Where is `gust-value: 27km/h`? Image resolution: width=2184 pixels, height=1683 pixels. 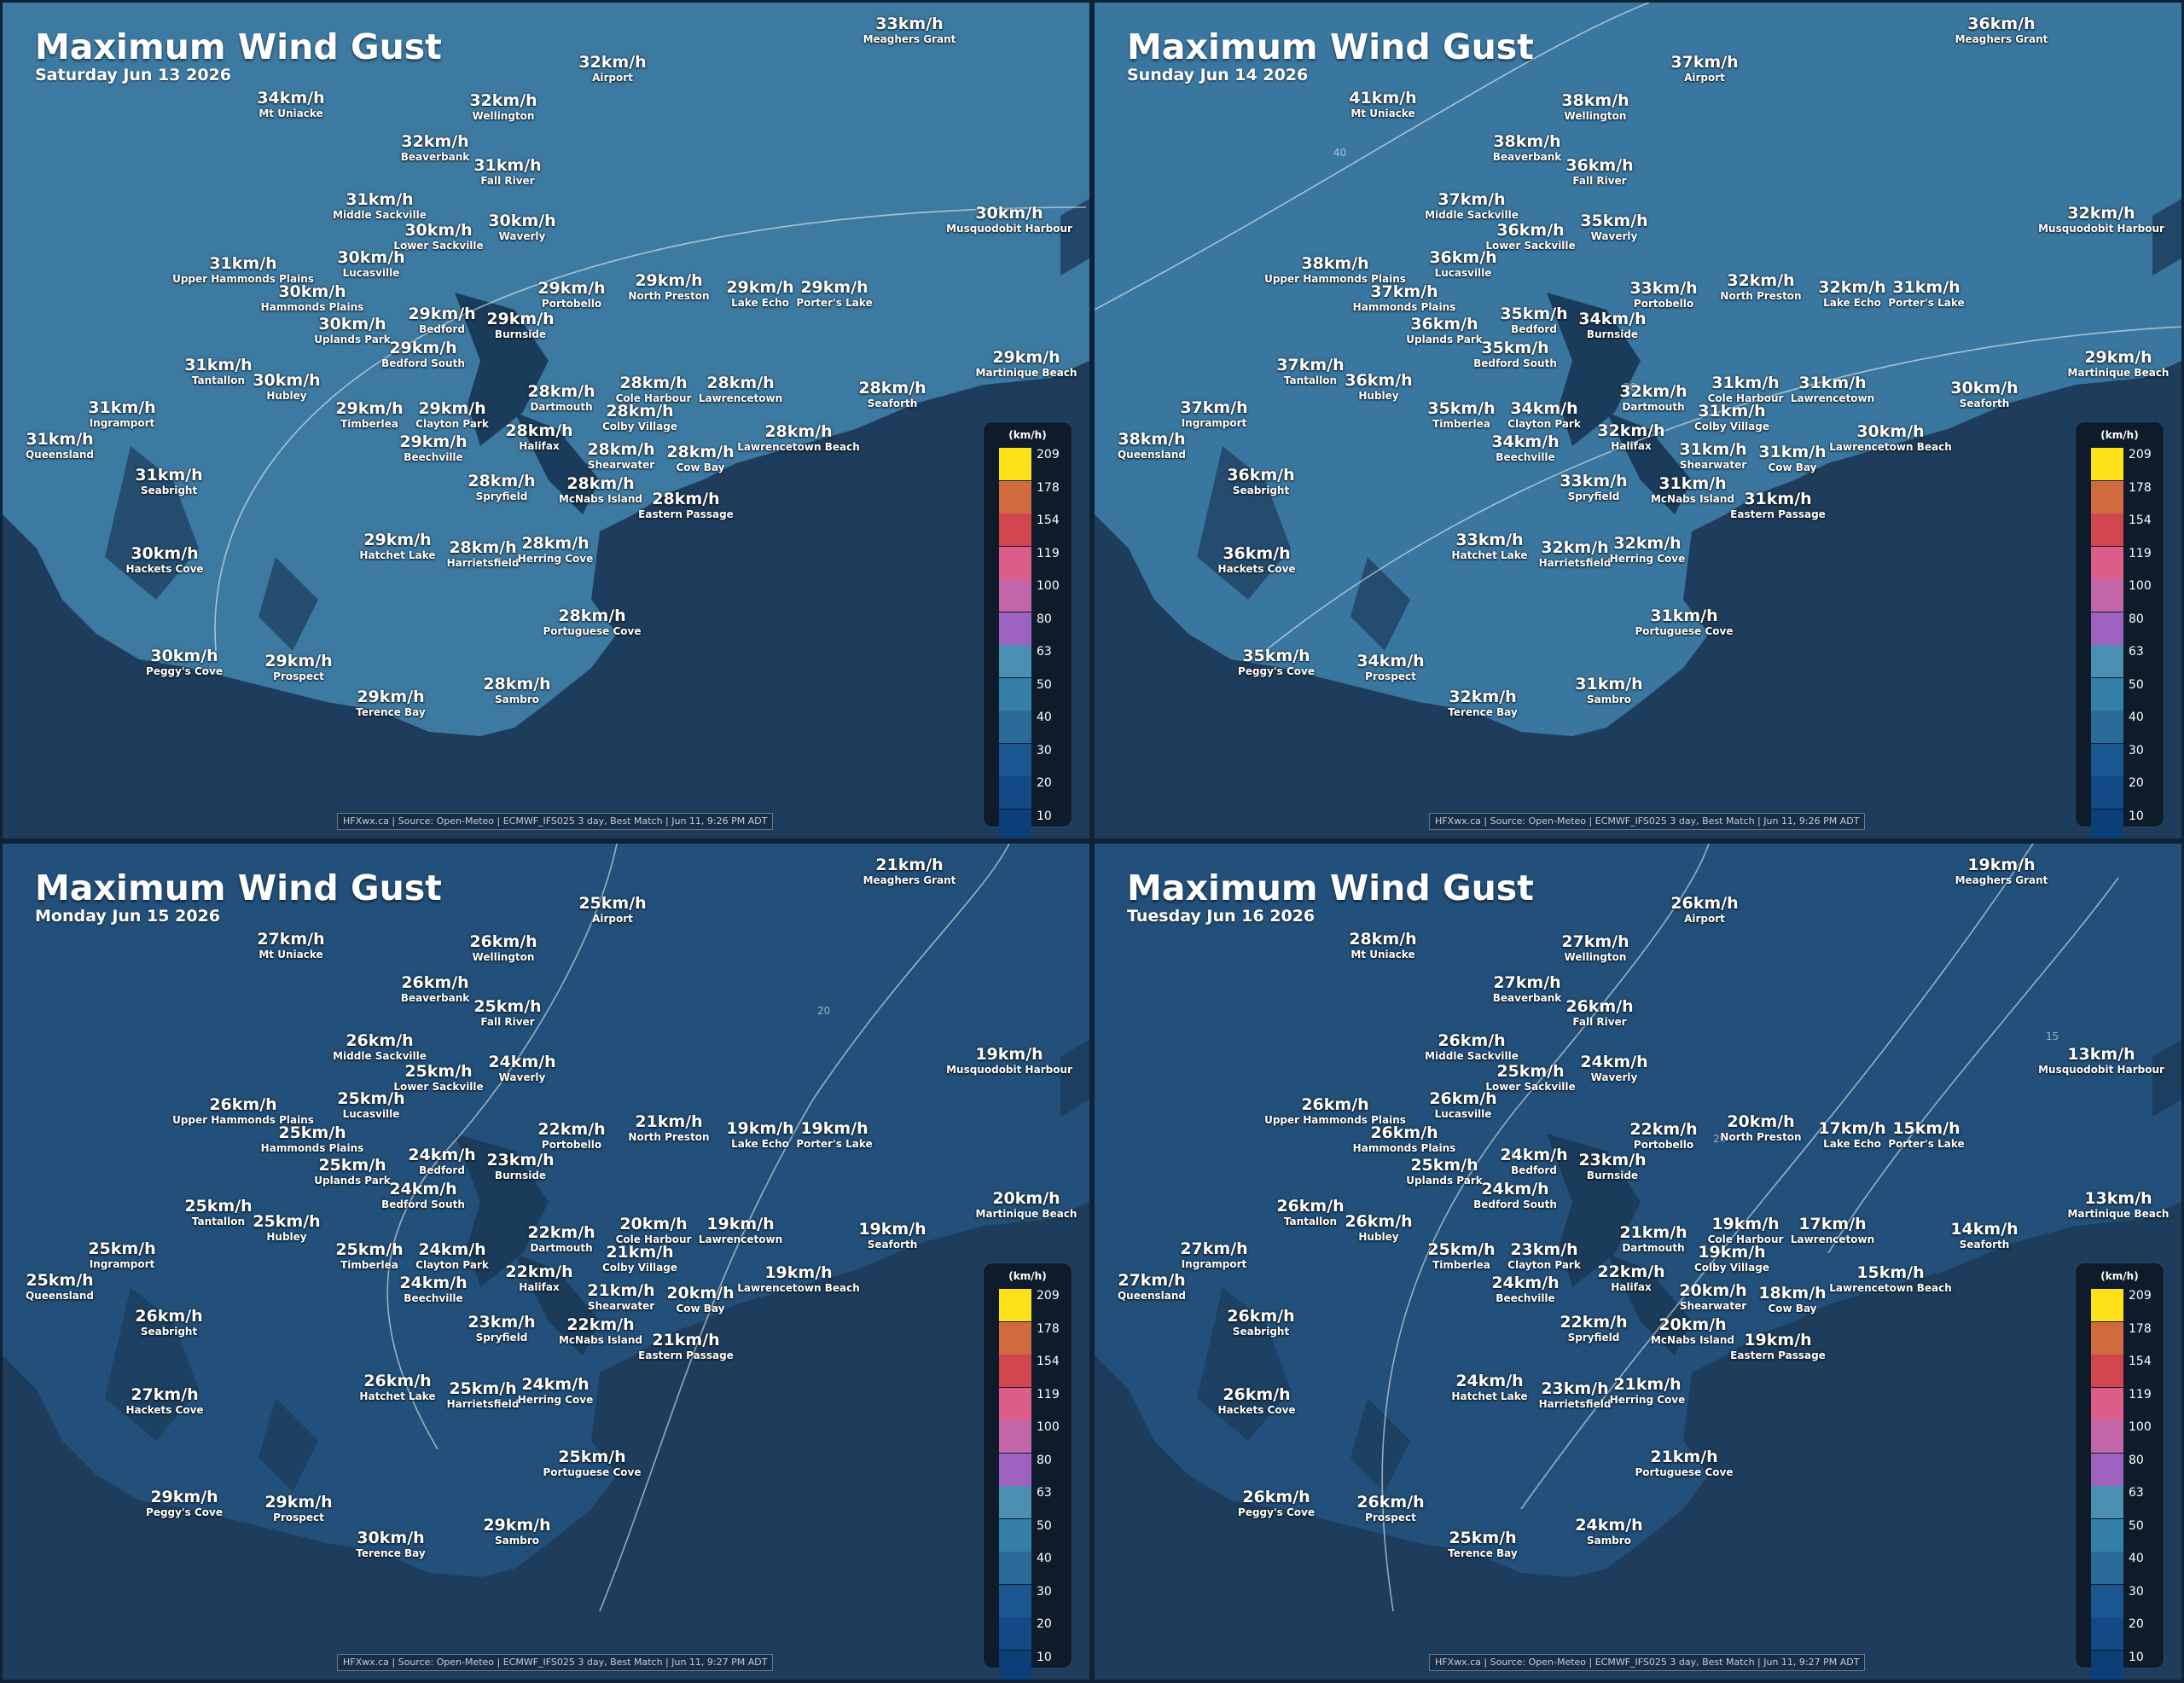
gust-value: 27km/h is located at coordinates (1152, 1280).